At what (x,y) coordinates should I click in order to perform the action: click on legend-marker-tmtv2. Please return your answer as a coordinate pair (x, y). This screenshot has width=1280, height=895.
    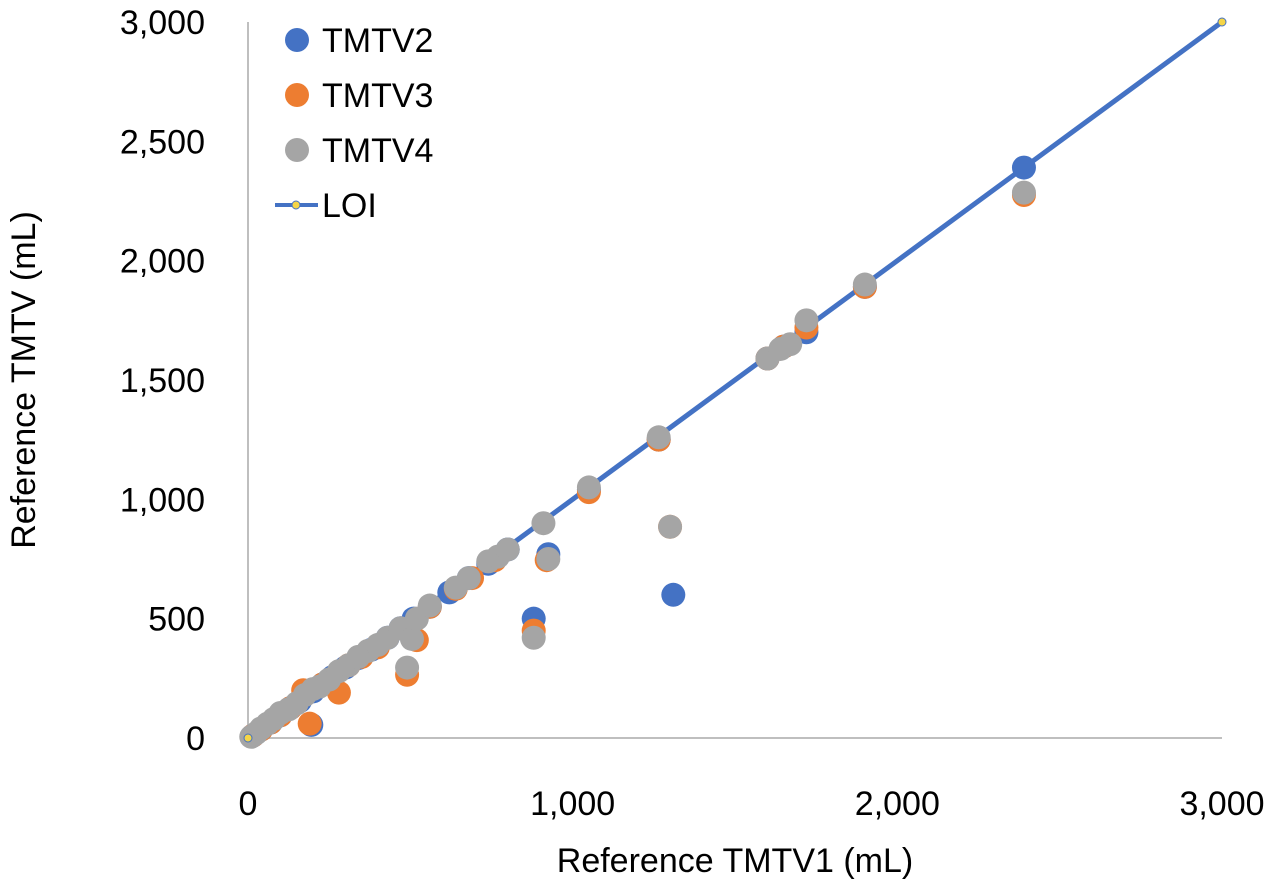
    Looking at the image, I should click on (297, 40).